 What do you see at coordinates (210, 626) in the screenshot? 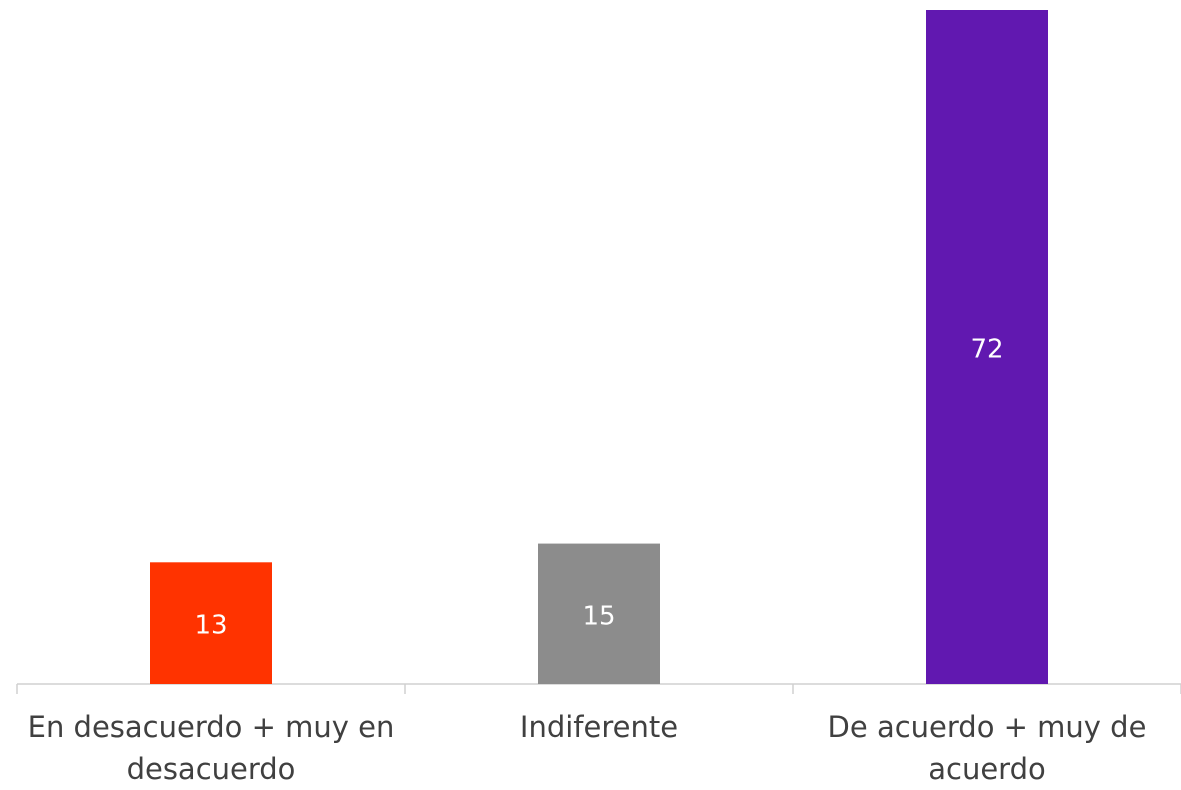
I see `data-label: 13` at bounding box center [210, 626].